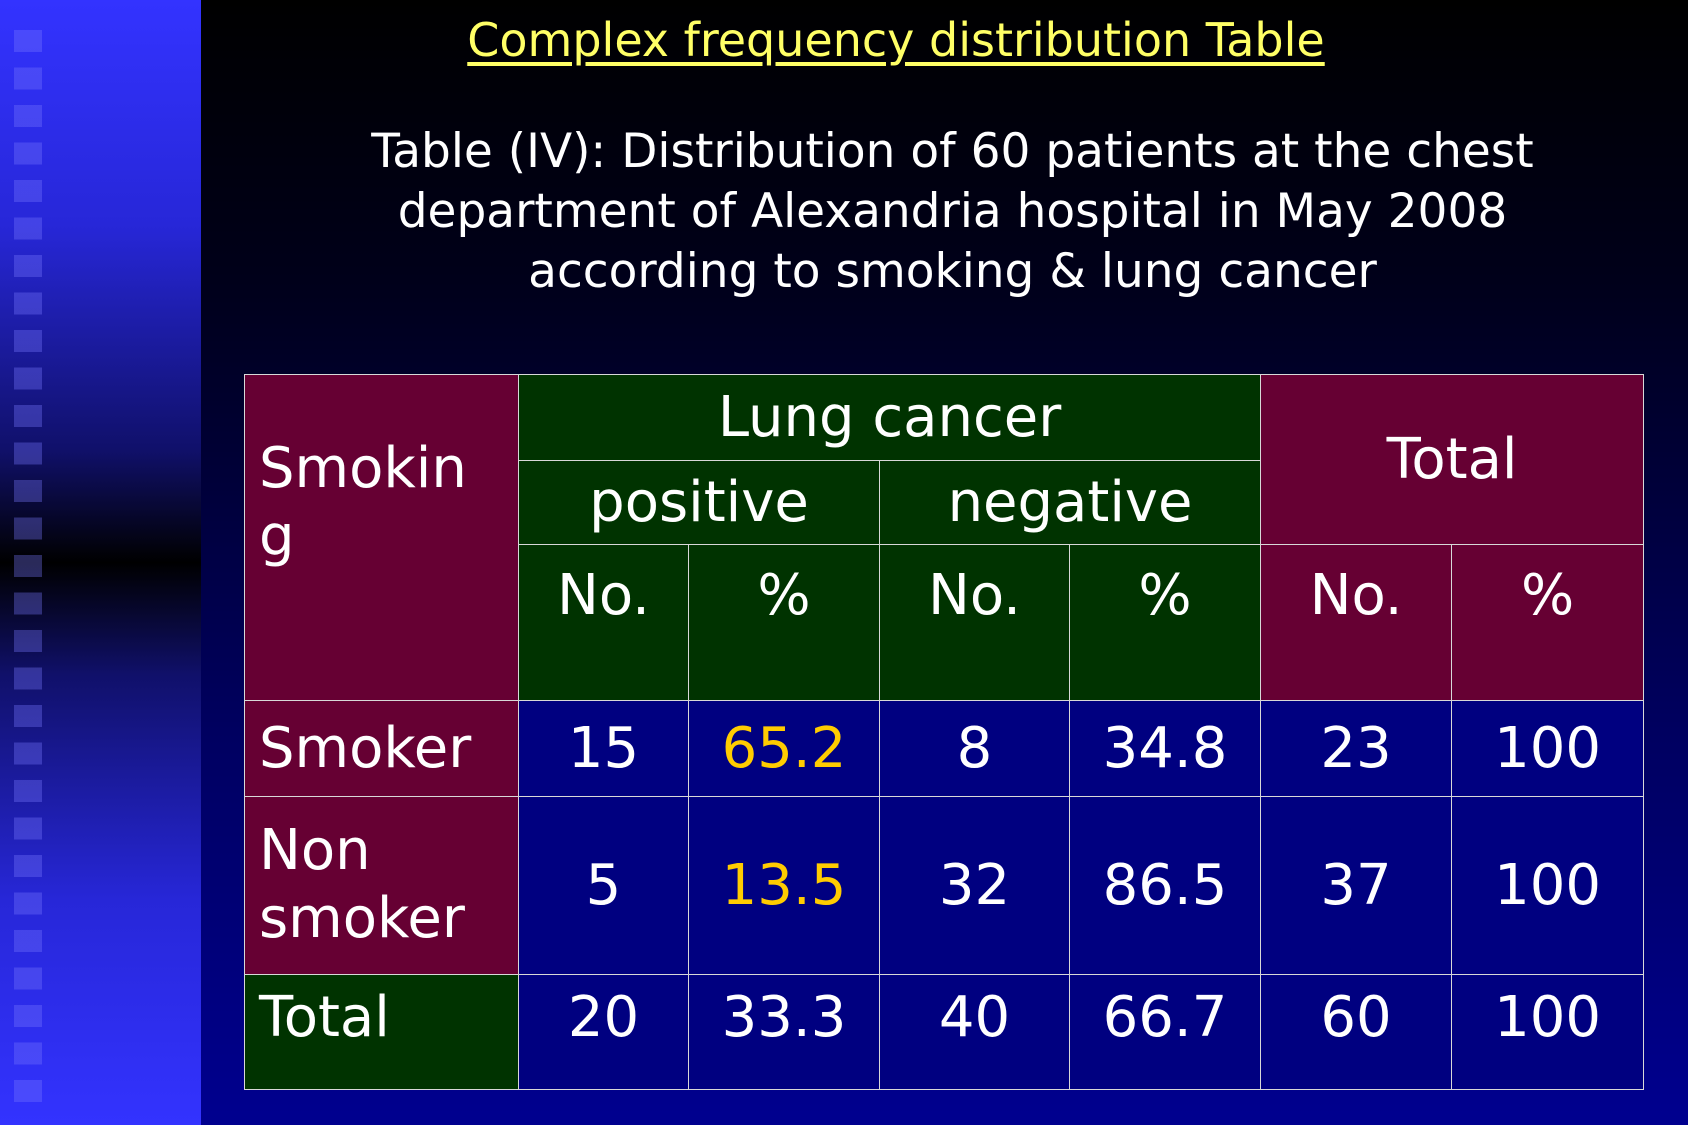 This screenshot has height=1125, width=1688. I want to click on table-row-total: Total 20 33.3 40 66.7 60 100, so click(944, 1032).